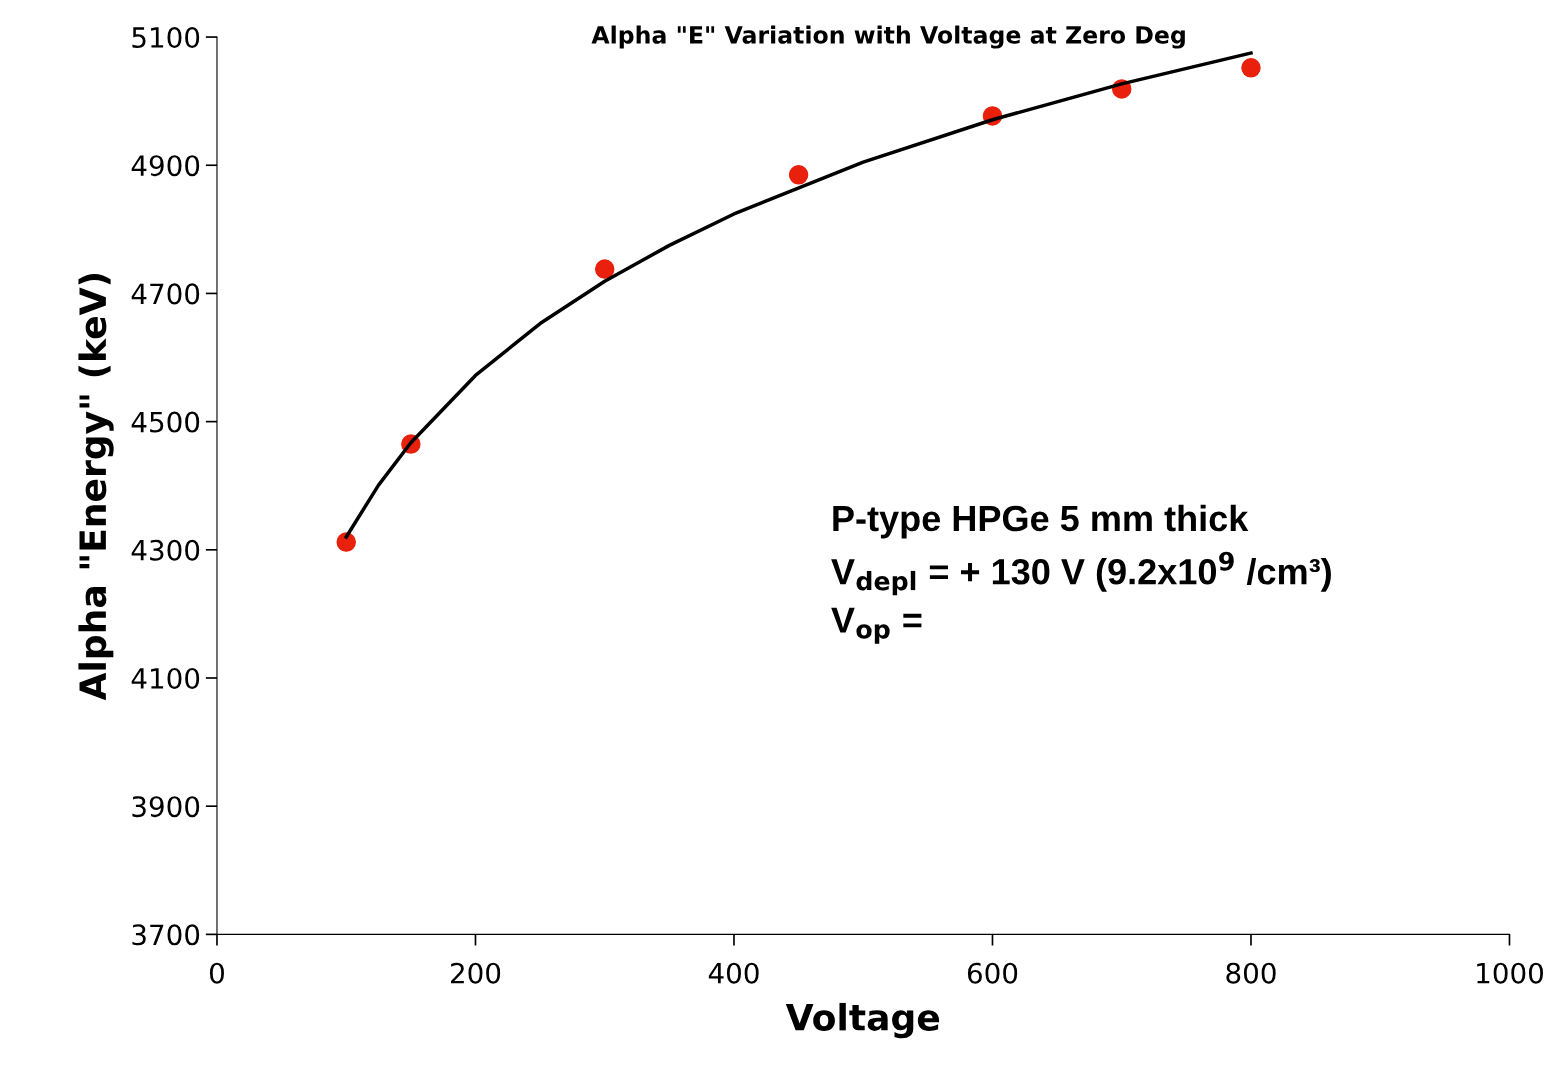 Image resolution: width=1561 pixels, height=1074 pixels. Describe the element at coordinates (862, 1020) in the screenshot. I see `x-axis-title: Voltage` at that location.